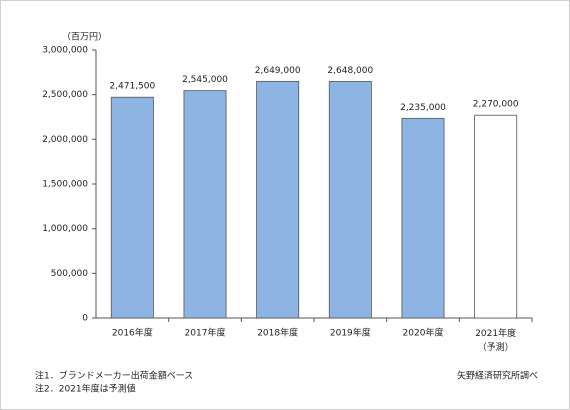 The height and width of the screenshot is (410, 570). Describe the element at coordinates (423, 333) in the screenshot. I see `x-tick-label: 2020年度` at that location.